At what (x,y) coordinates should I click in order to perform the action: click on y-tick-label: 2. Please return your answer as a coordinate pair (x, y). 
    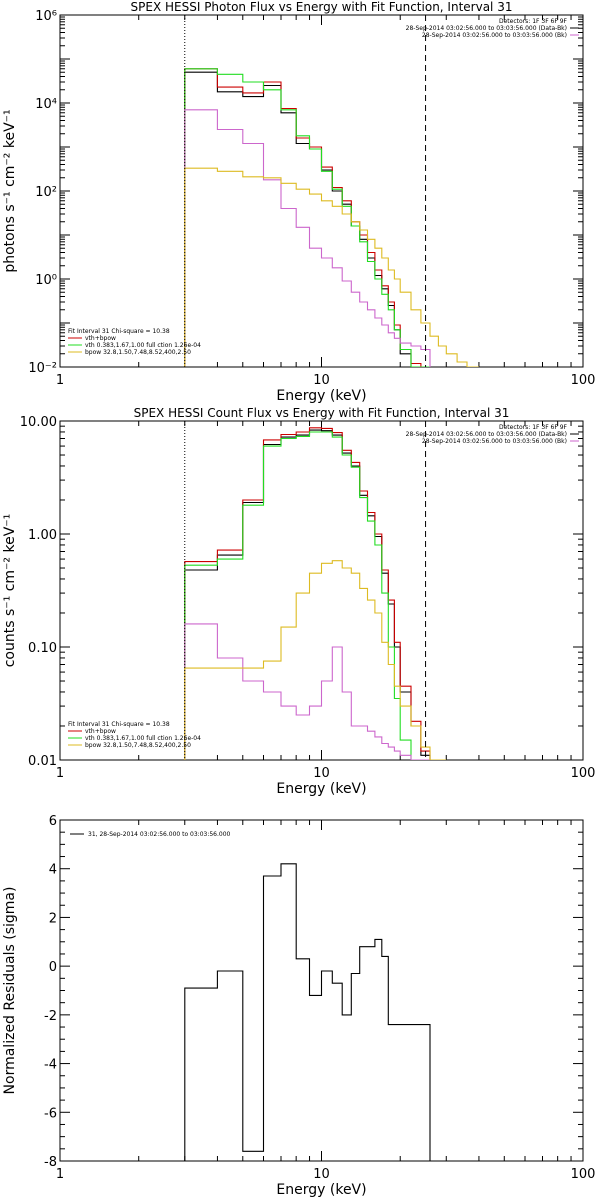
    Looking at the image, I should click on (53, 918).